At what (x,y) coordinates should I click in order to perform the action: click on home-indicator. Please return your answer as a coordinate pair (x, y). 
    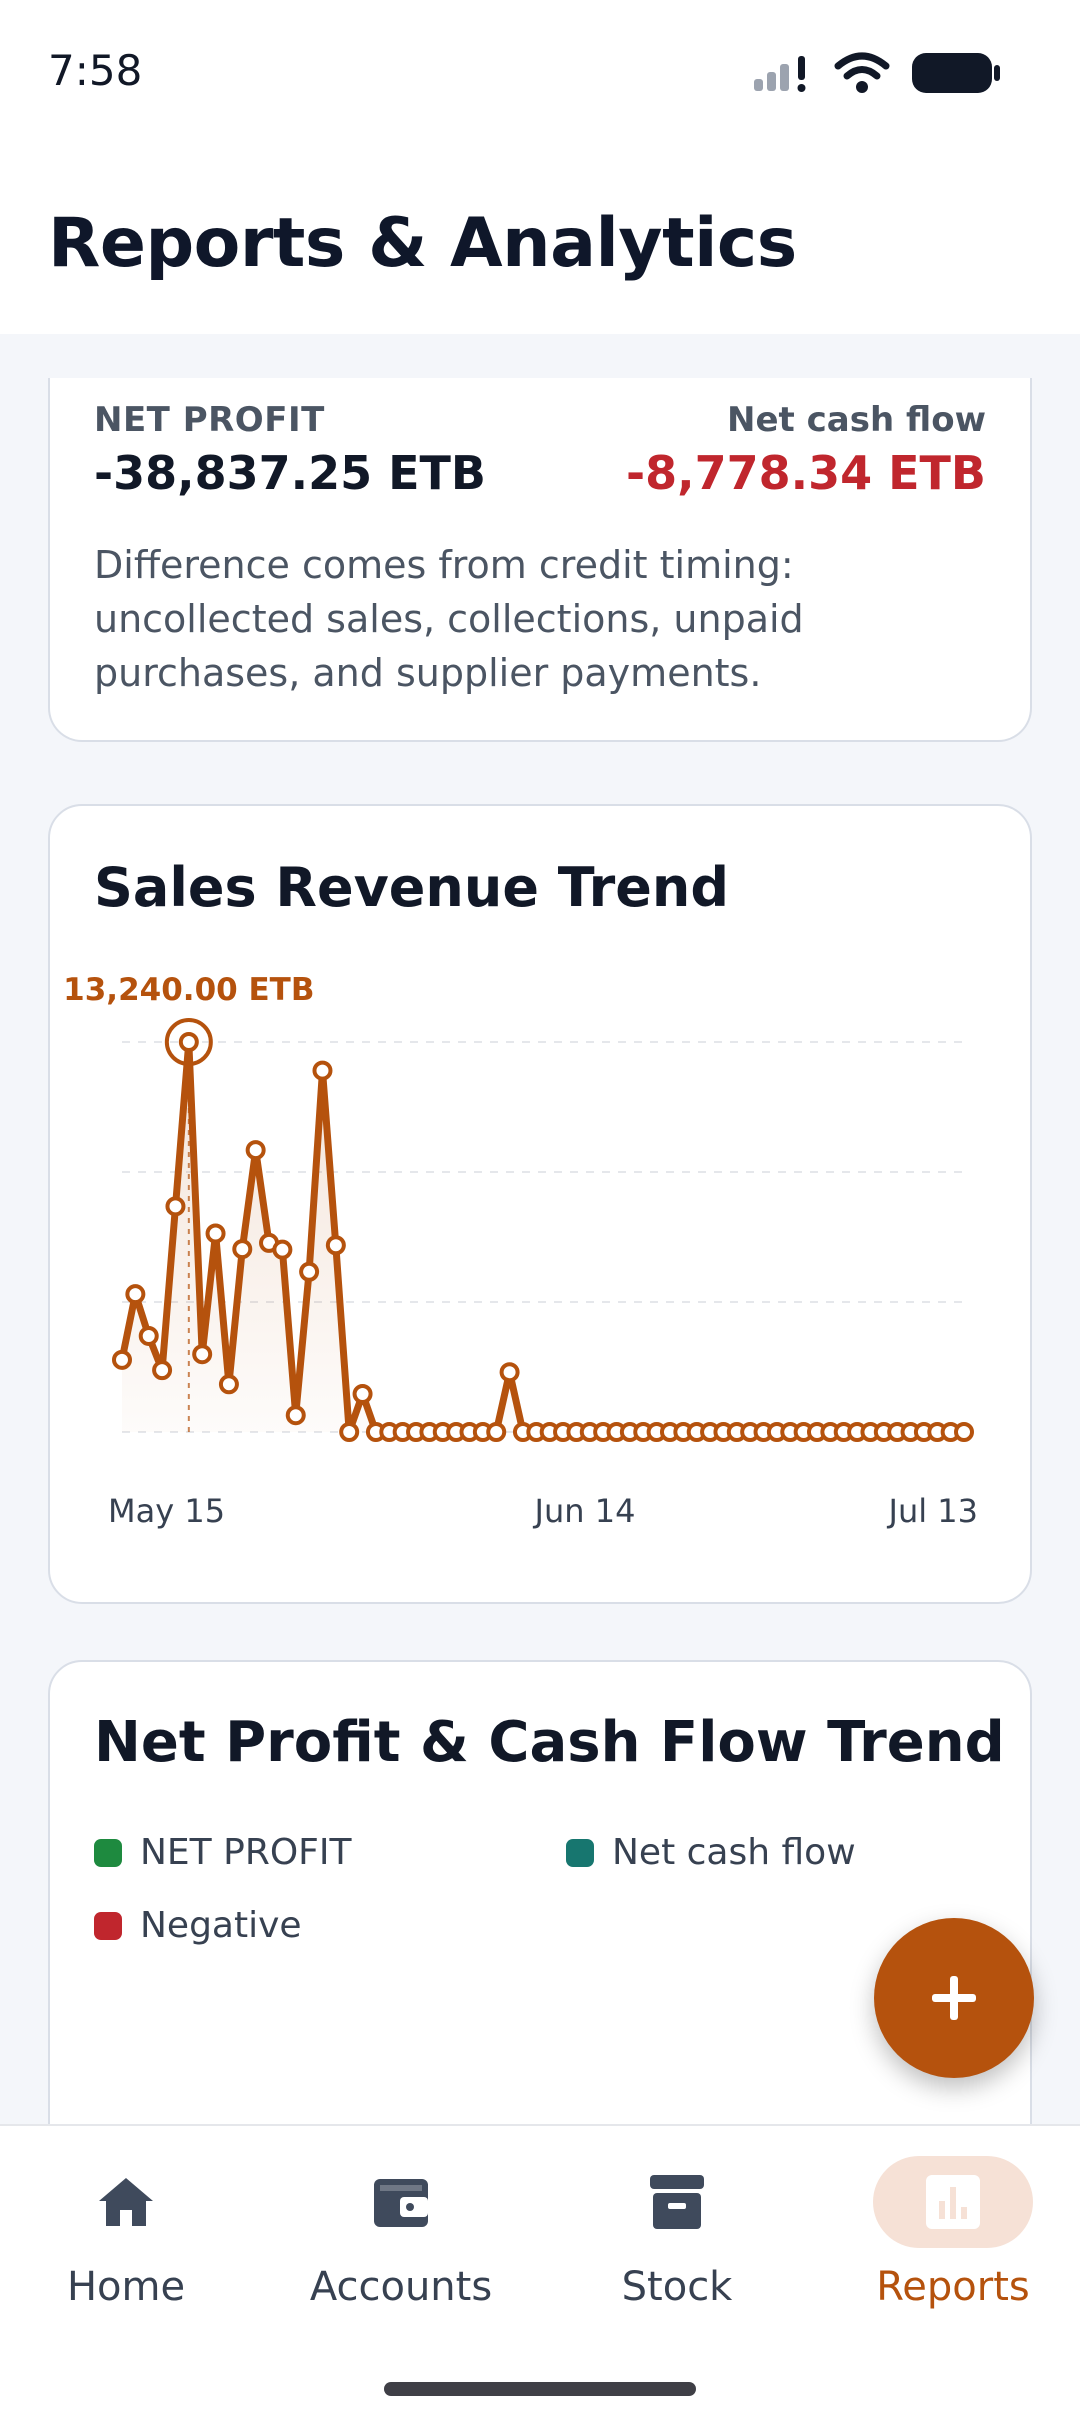
    Looking at the image, I should click on (540, 2389).